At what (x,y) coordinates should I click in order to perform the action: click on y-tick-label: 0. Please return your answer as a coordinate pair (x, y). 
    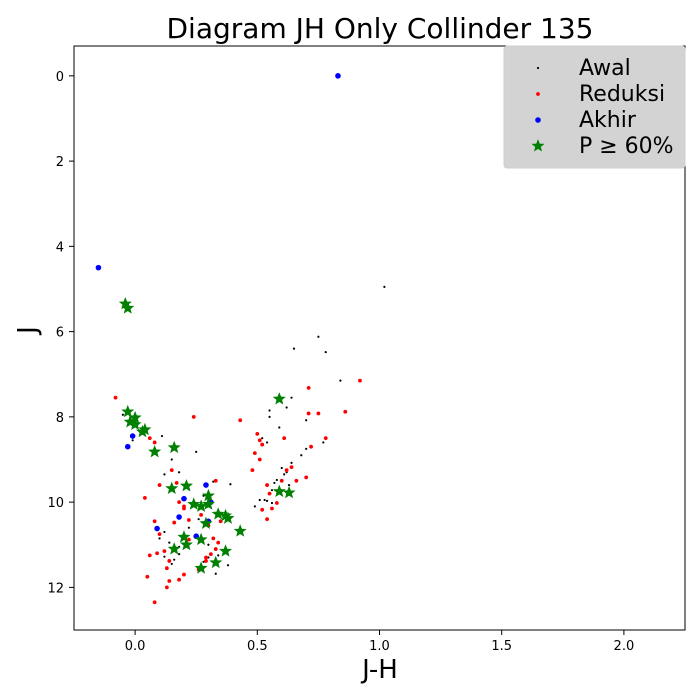
    Looking at the image, I should click on (60, 77).